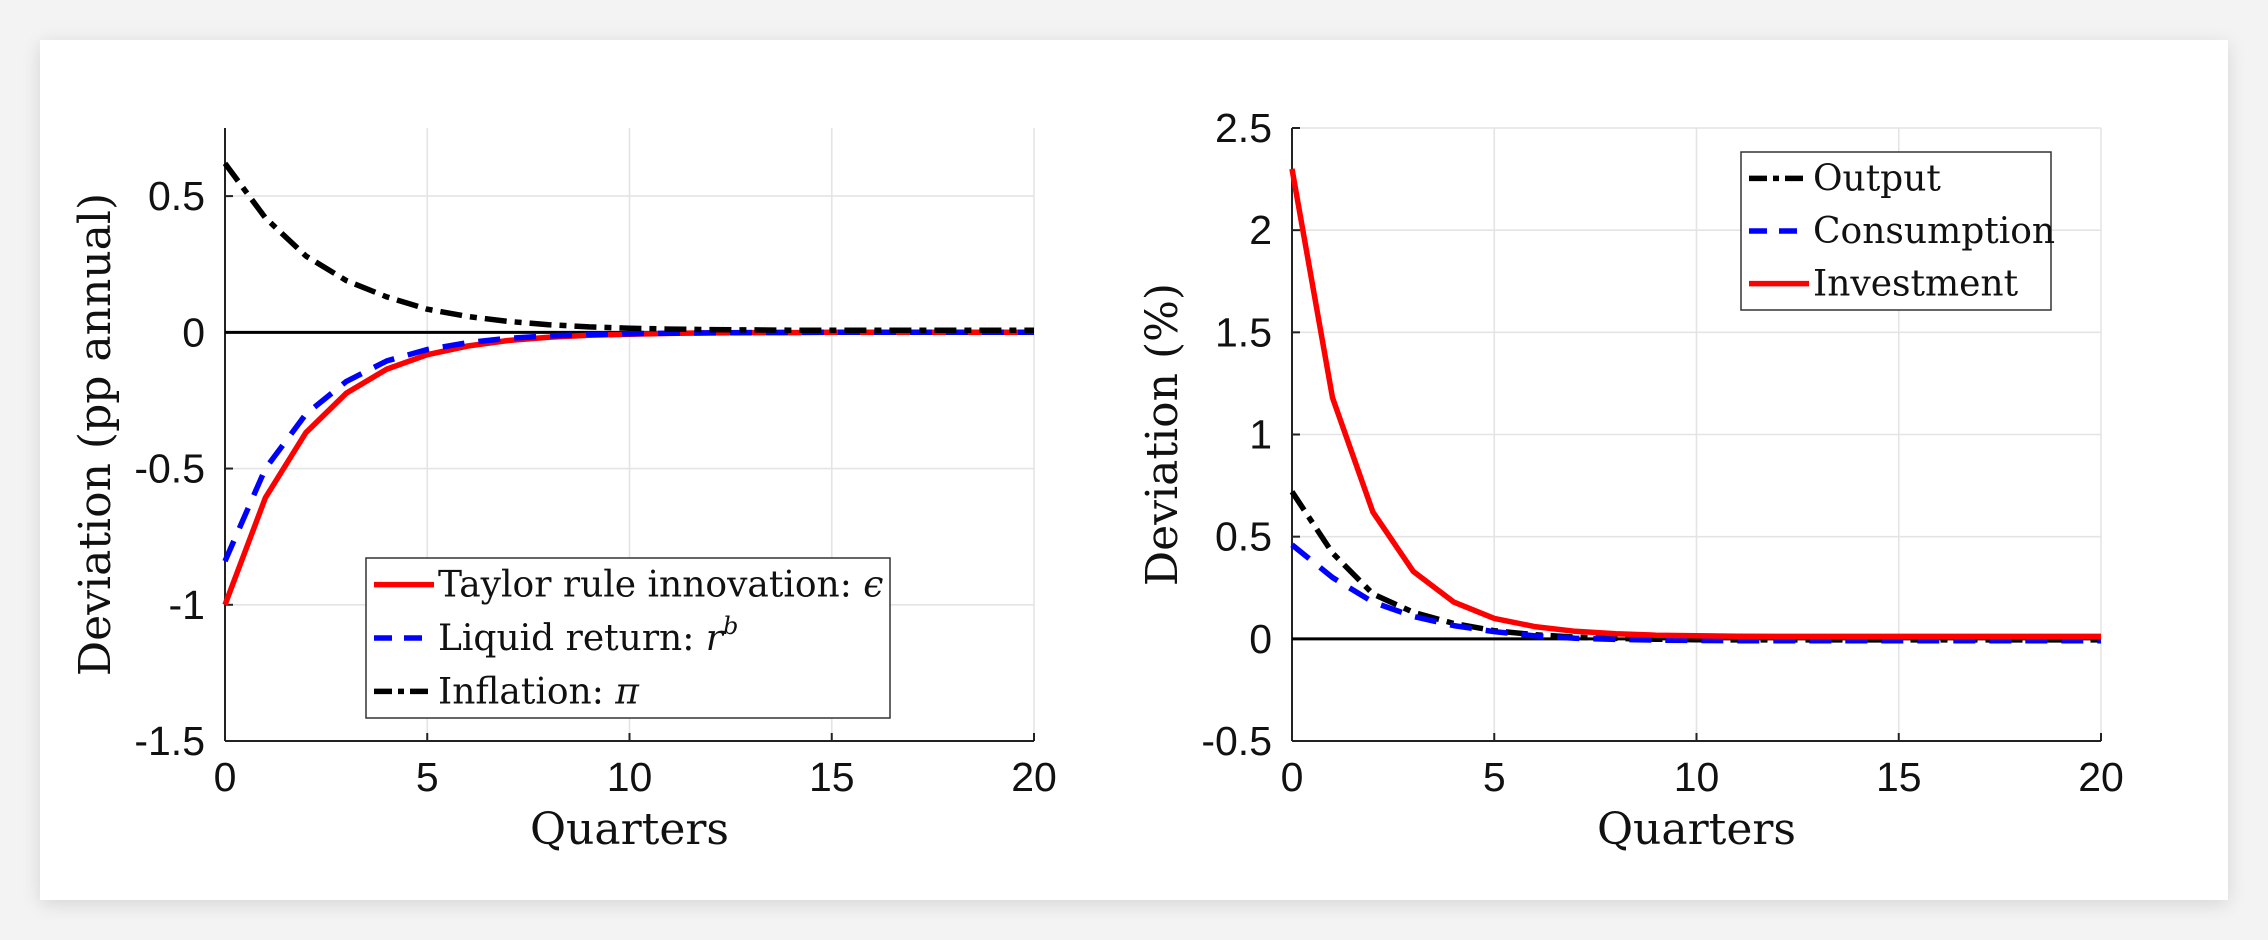 This screenshot has height=940, width=2268. Describe the element at coordinates (730, 626) in the screenshot. I see `legend-superscript: b` at that location.